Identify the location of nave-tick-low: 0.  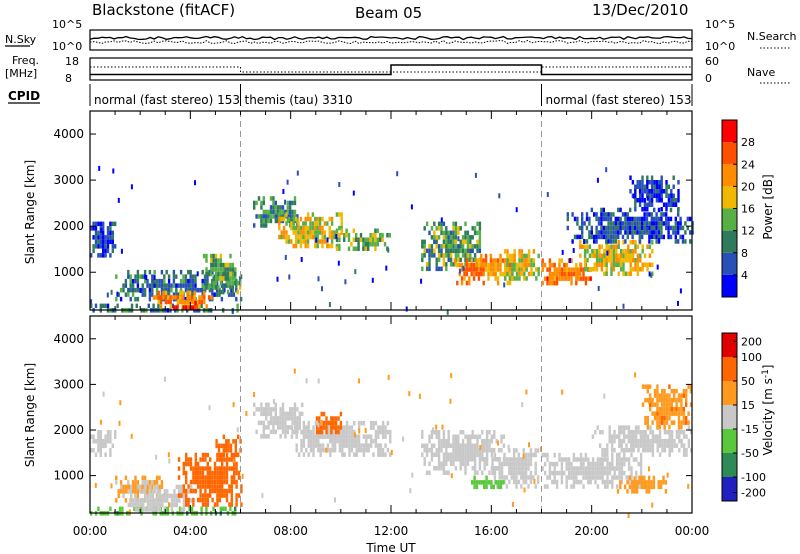
(708, 78).